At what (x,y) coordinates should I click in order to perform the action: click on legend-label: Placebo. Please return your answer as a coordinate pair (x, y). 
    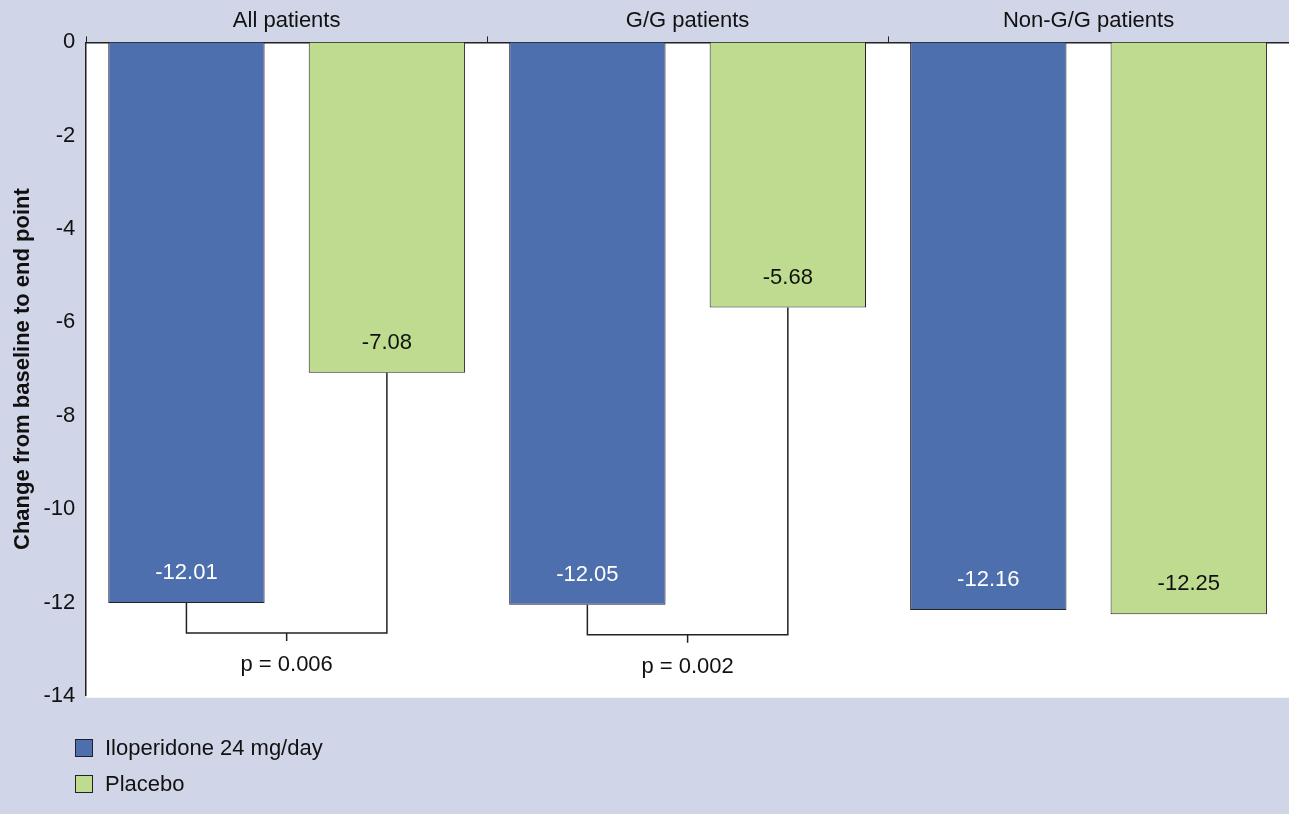
    Looking at the image, I should click on (145, 784).